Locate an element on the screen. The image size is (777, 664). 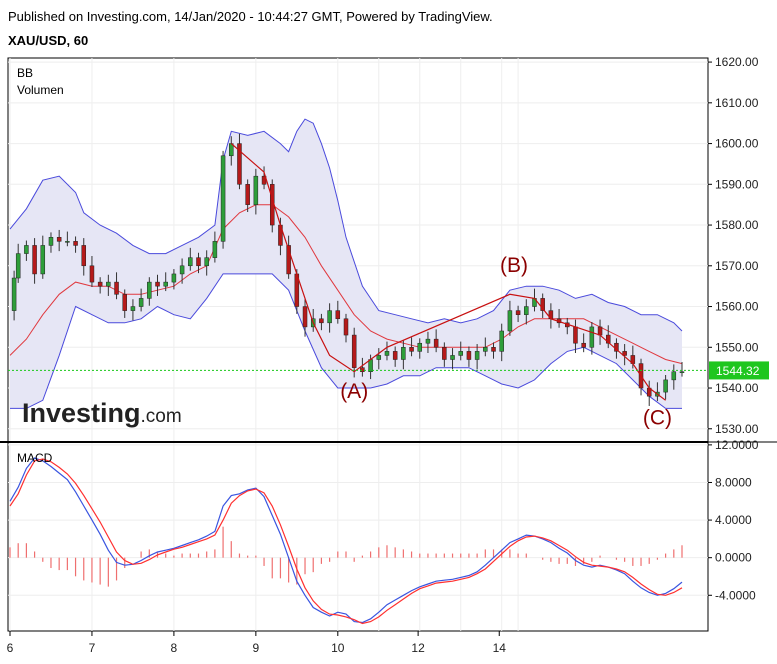
price-axis-label: 1550.00 is located at coordinates (737, 347).